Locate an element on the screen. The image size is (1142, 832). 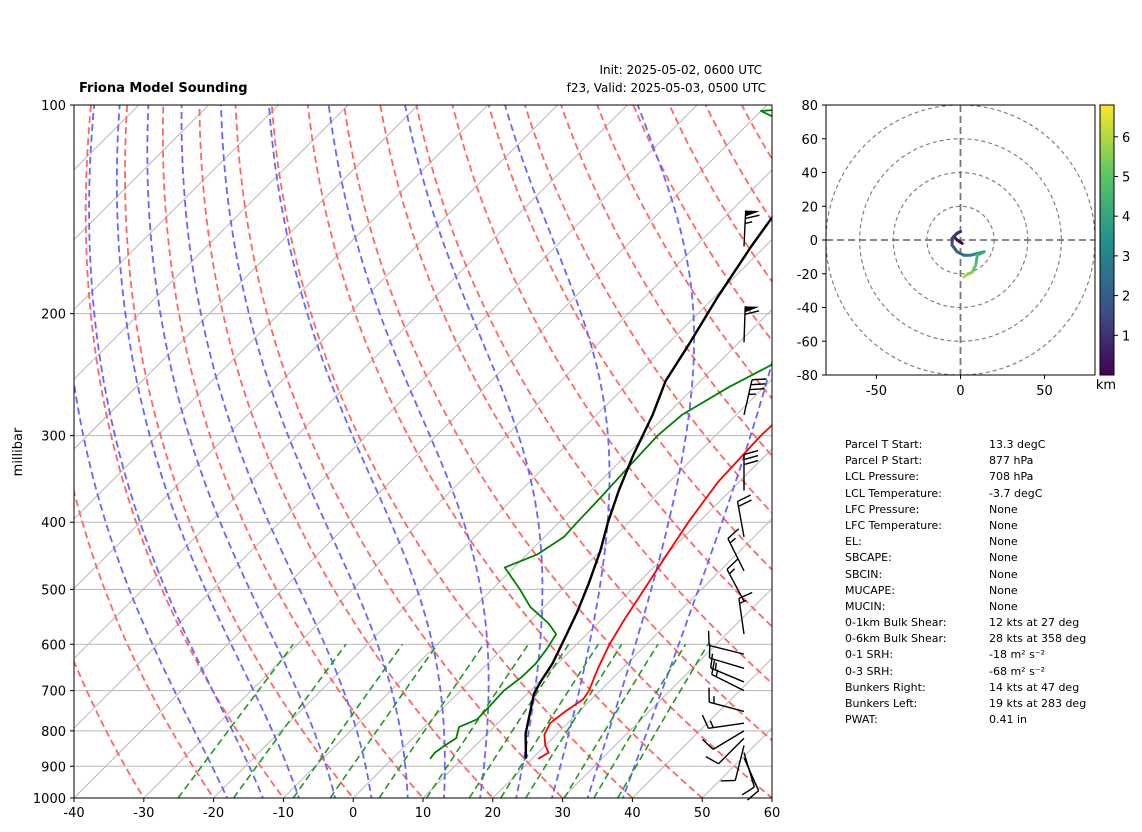
parameter-value: 13.3 degC is located at coordinates (1017, 444).